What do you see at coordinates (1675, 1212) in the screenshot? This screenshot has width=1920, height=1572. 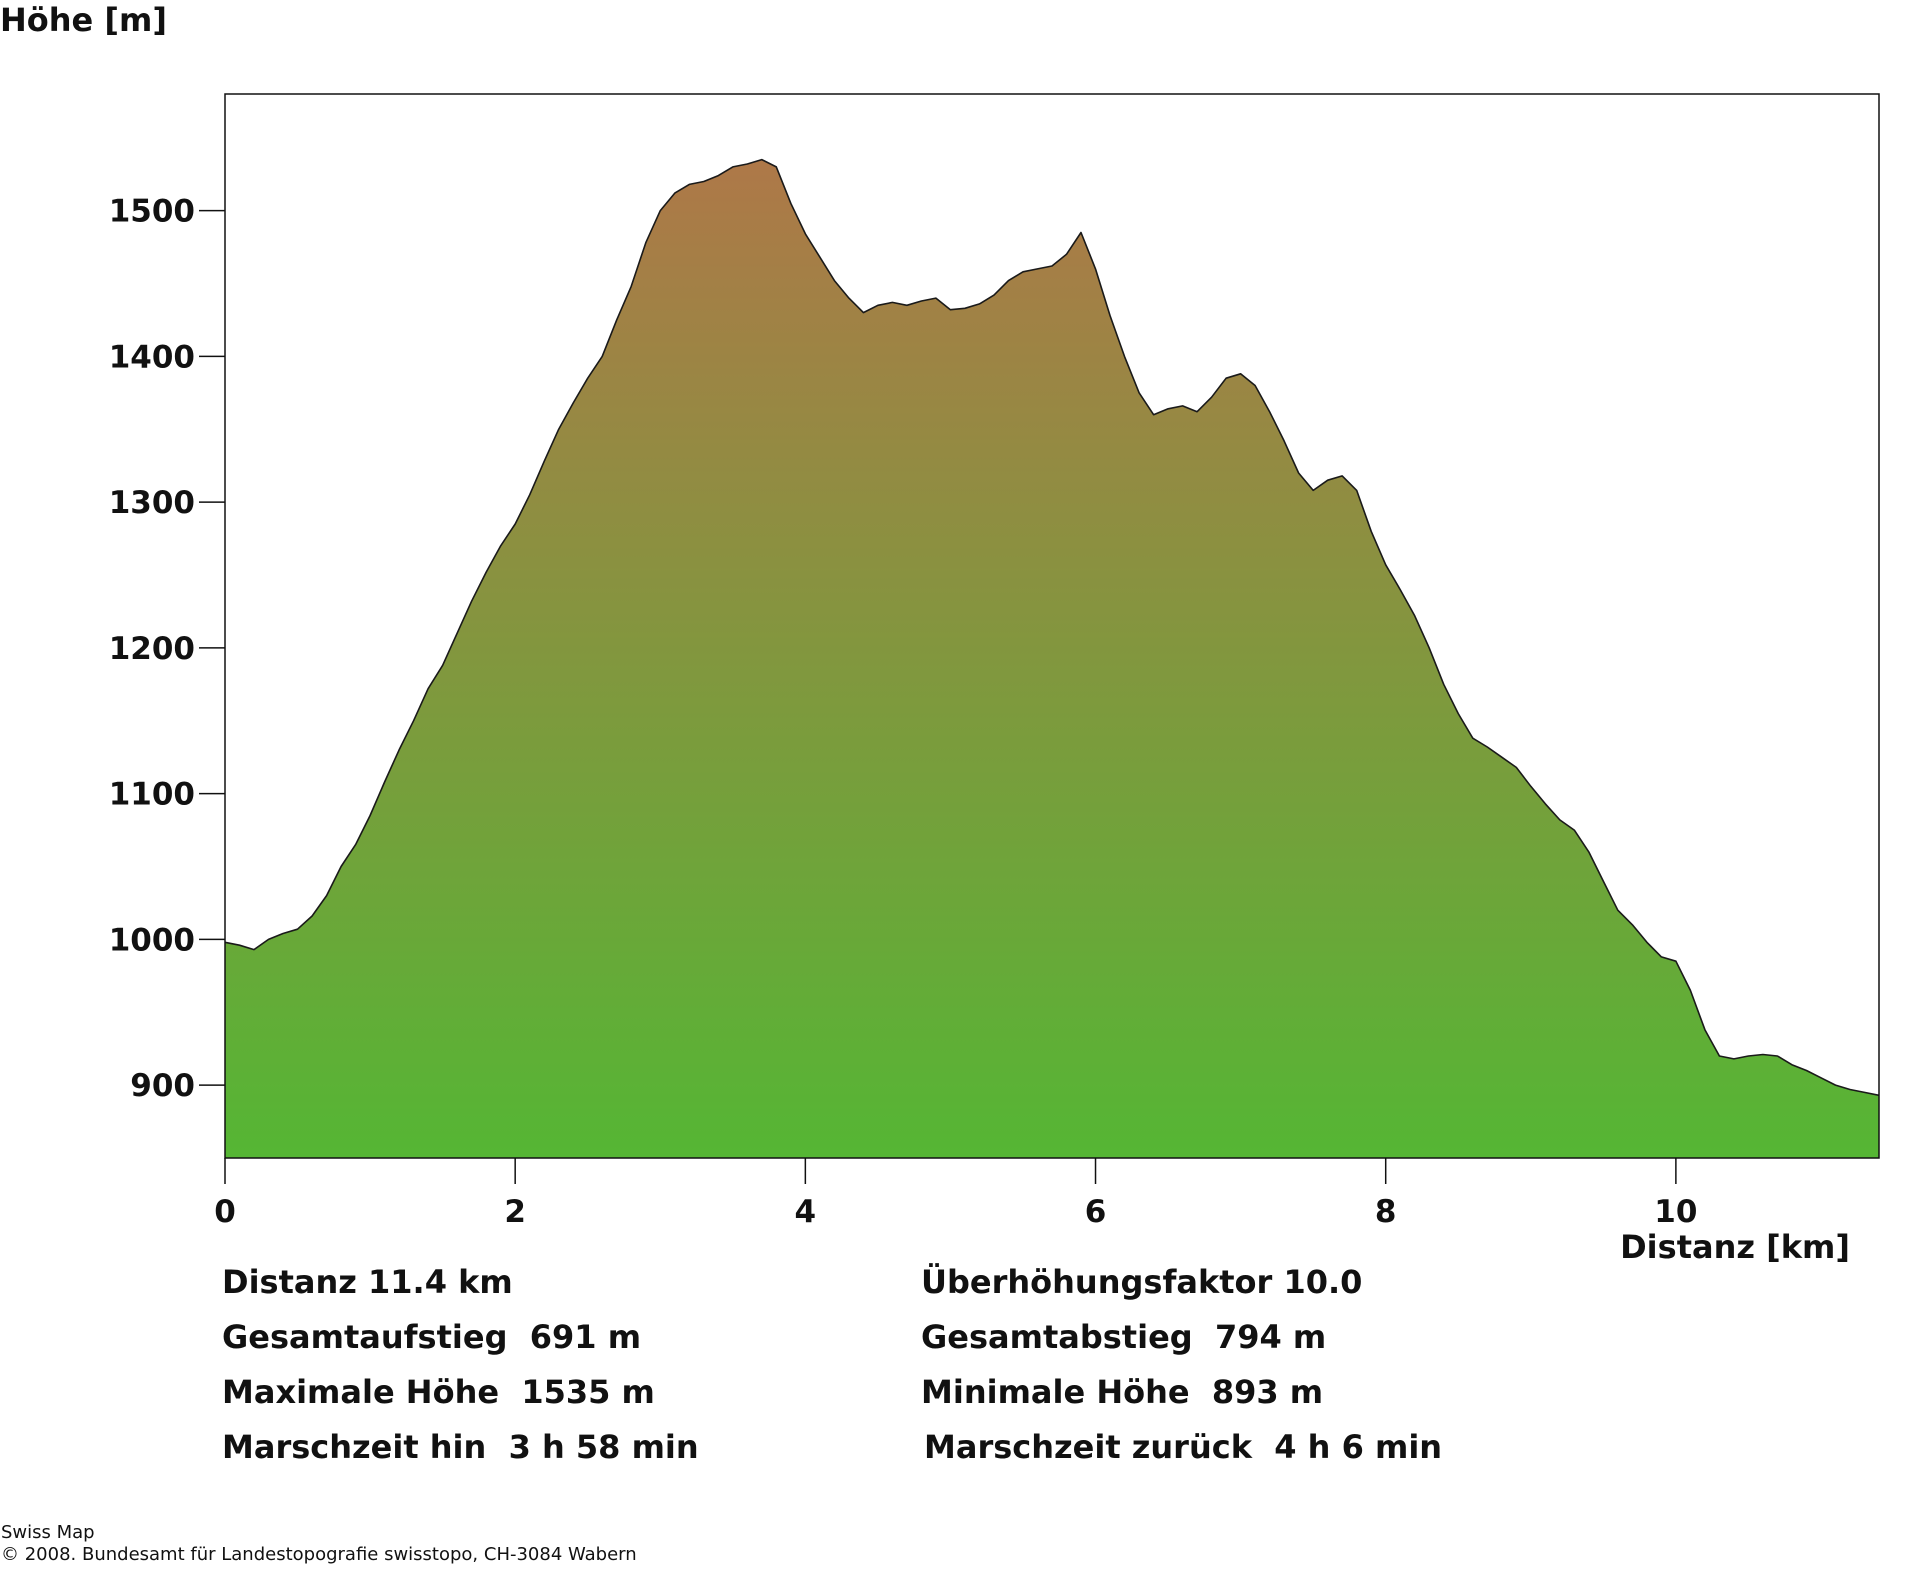 I see `x-tick-label: 10` at bounding box center [1675, 1212].